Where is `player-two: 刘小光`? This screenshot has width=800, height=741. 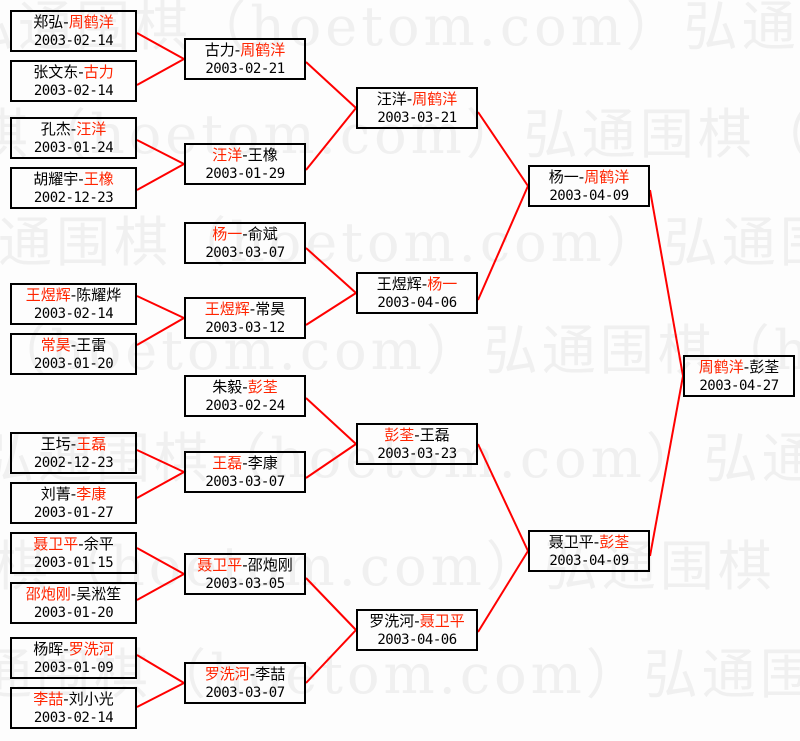
player-two: 刘小光 is located at coordinates (91, 698).